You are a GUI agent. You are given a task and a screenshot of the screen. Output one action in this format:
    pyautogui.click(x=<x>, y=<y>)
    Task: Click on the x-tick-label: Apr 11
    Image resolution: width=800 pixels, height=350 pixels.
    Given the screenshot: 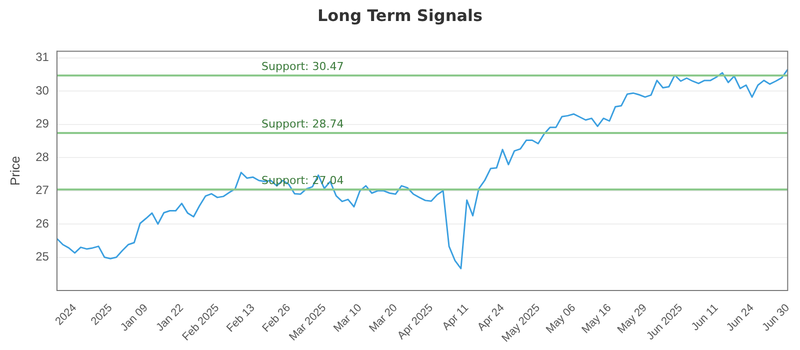 What is the action you would take?
    pyautogui.click(x=456, y=317)
    